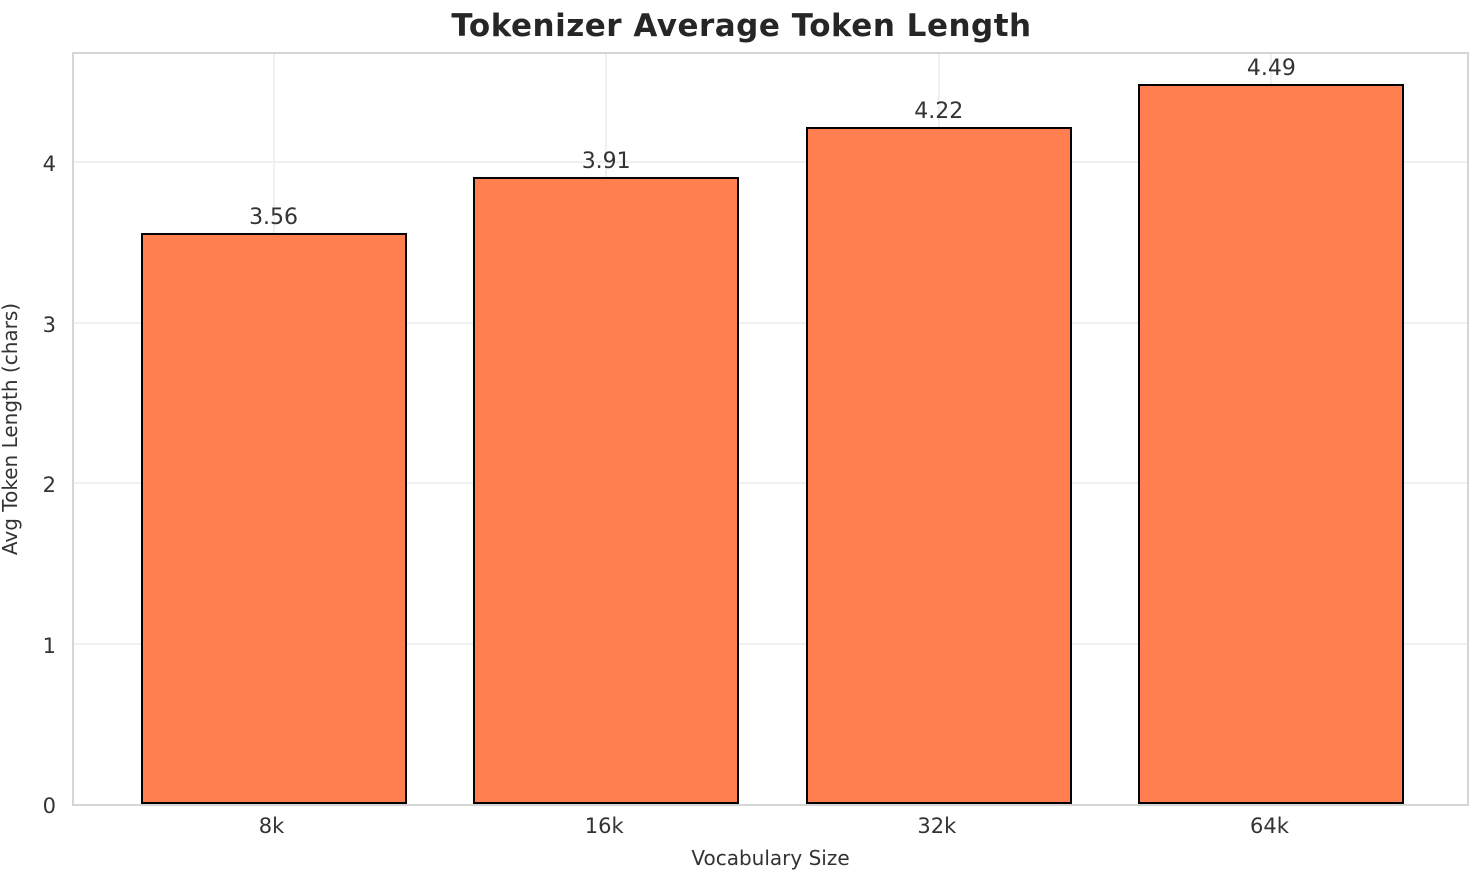 The height and width of the screenshot is (885, 1483). I want to click on y-tick-label: 2, so click(49, 485).